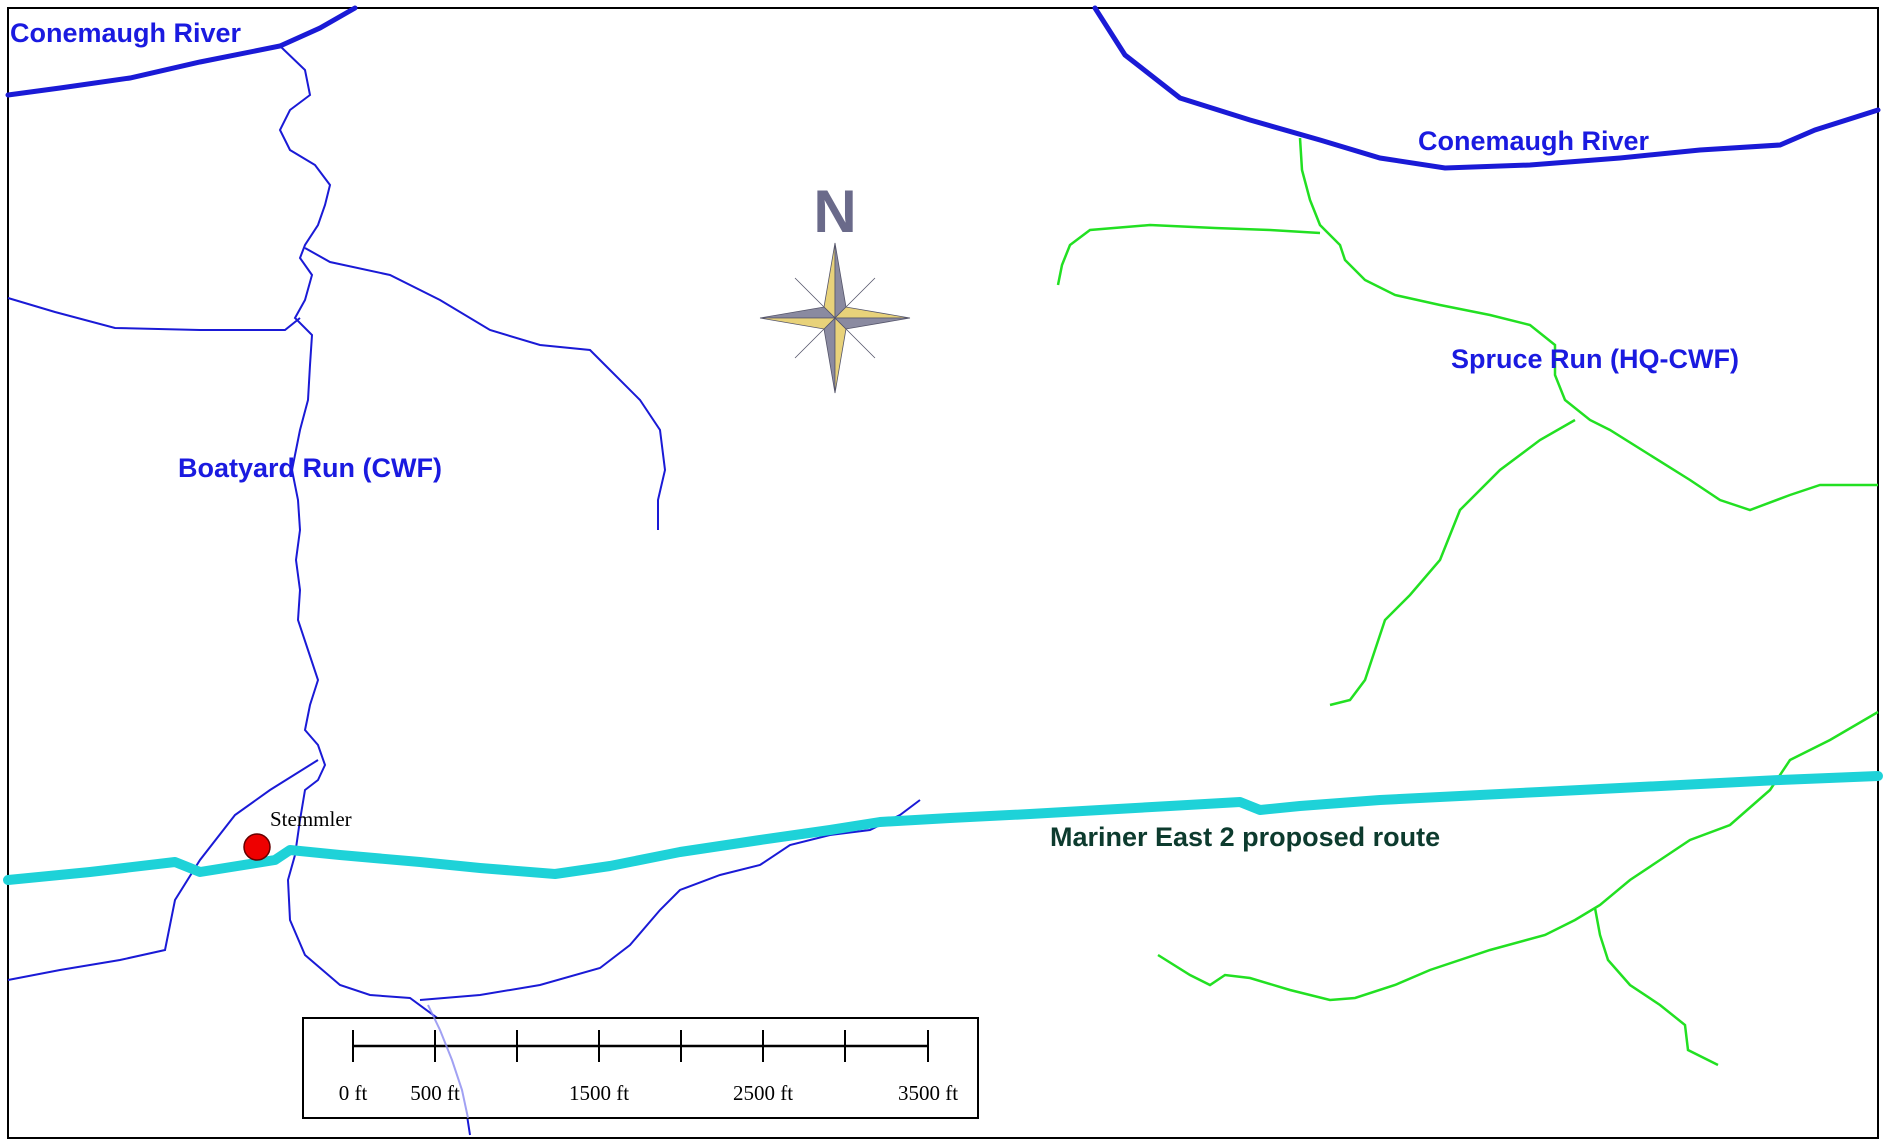 Image resolution: width=1885 pixels, height=1145 pixels. I want to click on boatyard-tributary-se-line, so click(670, 900).